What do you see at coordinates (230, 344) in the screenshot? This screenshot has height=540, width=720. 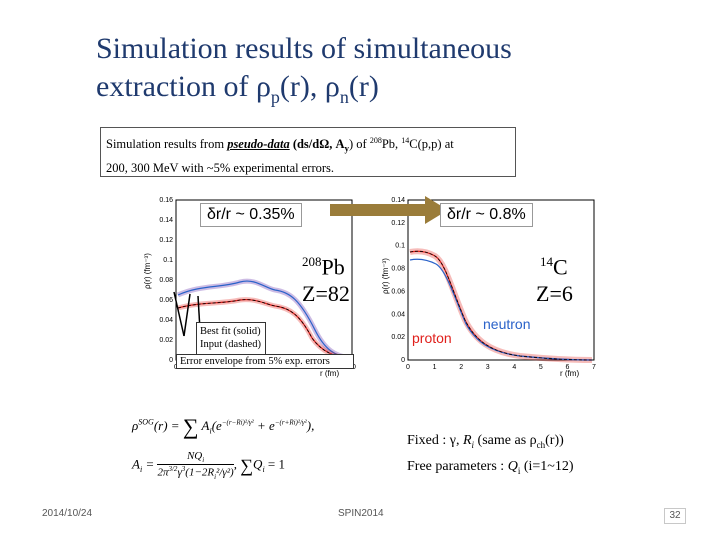 I see `legend-input: Input (dashed)` at bounding box center [230, 344].